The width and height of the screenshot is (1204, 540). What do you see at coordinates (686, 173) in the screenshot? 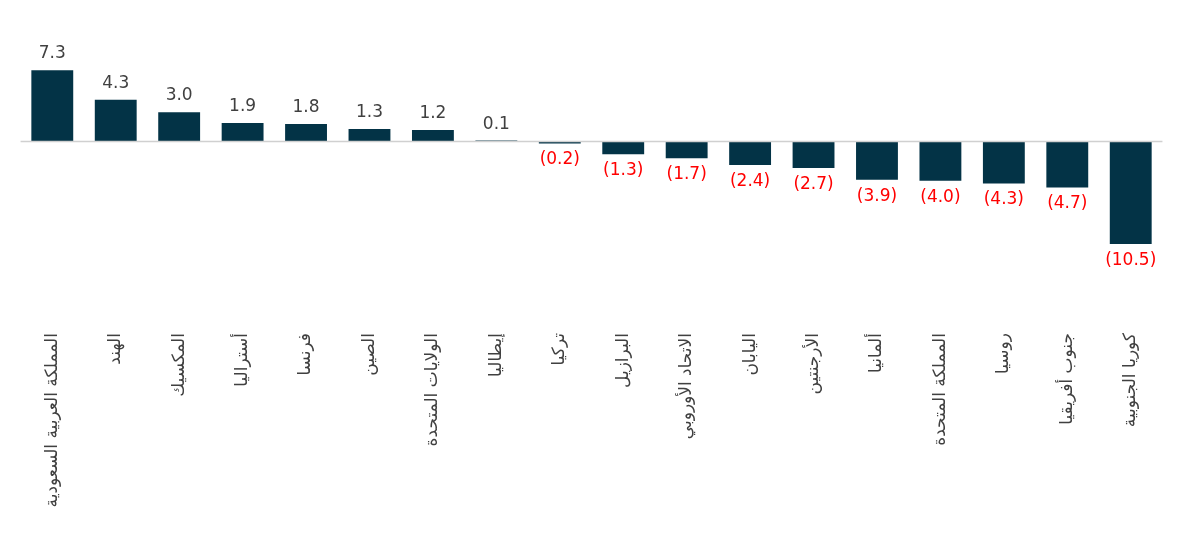
I see `data-label: (1.7)` at bounding box center [686, 173].